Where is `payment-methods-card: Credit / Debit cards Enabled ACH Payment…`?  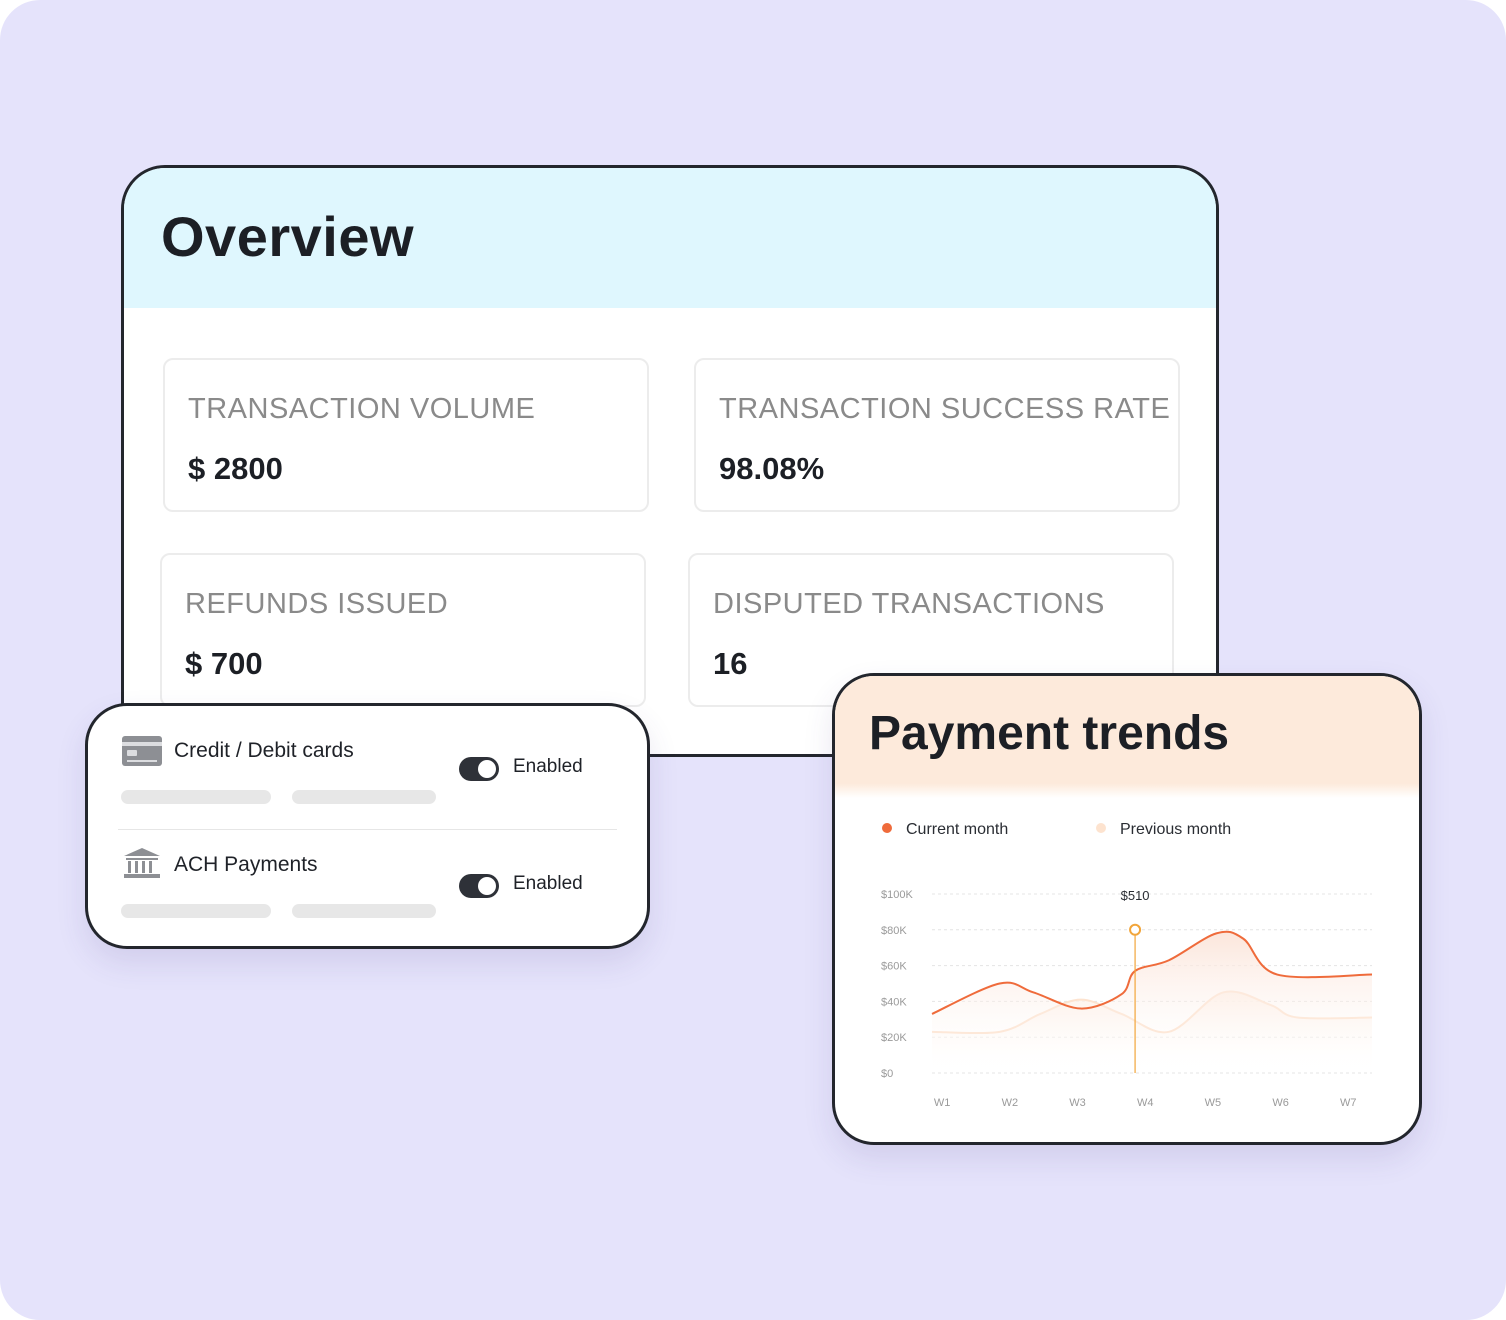
payment-methods-card: Credit / Debit cards Enabled ACH Payment… is located at coordinates (367, 826).